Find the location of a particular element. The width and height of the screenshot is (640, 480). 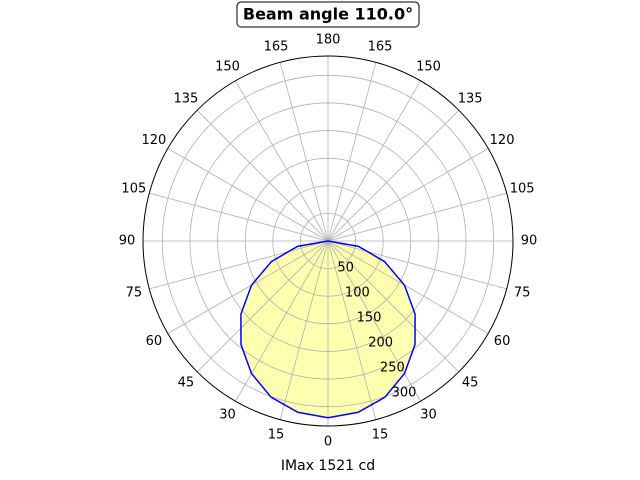

r-tick-label: 200 is located at coordinates (380, 343).